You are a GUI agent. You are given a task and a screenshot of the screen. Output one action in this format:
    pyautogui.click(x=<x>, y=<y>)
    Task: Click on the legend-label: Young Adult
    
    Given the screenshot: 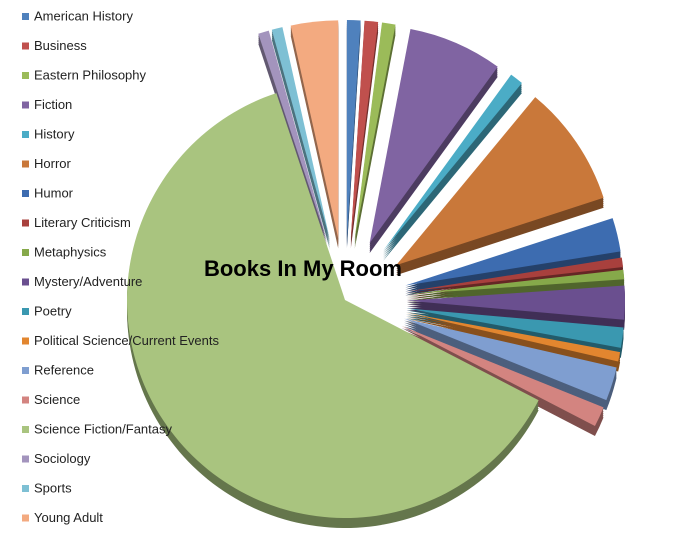 What is the action you would take?
    pyautogui.click(x=68, y=517)
    